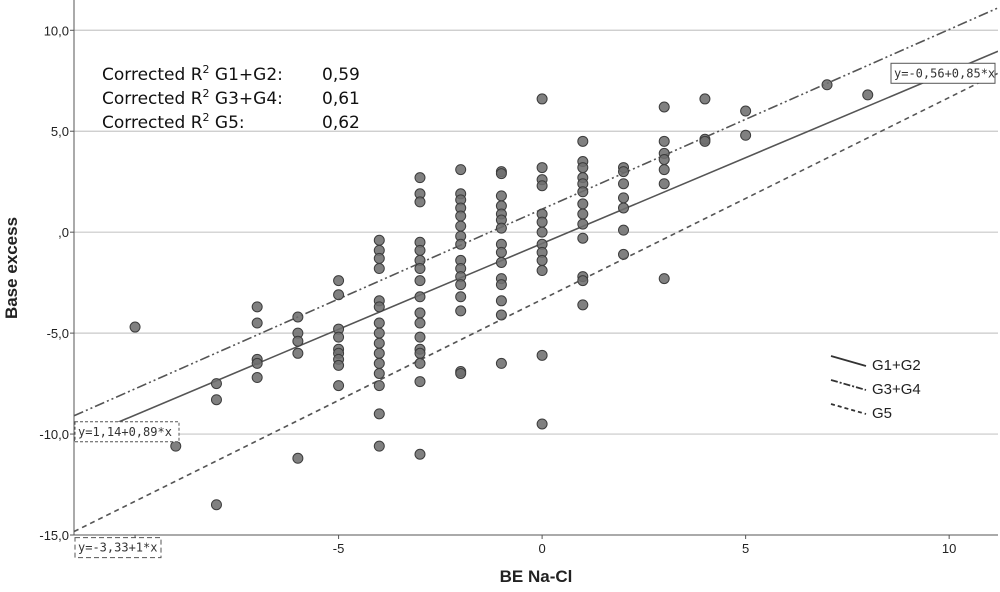 The height and width of the screenshot is (592, 1000). I want to click on legend-label: G3+G4, so click(896, 389).